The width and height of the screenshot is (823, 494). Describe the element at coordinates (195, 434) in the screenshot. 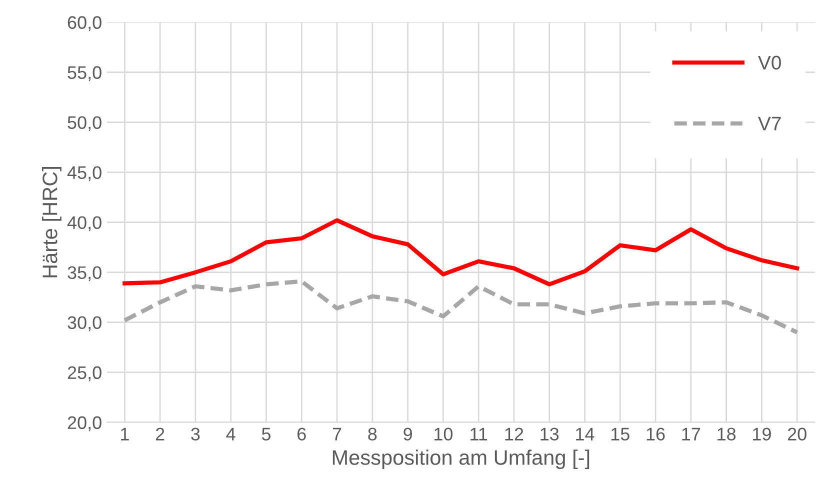

I see `x-tick-label: 3` at that location.